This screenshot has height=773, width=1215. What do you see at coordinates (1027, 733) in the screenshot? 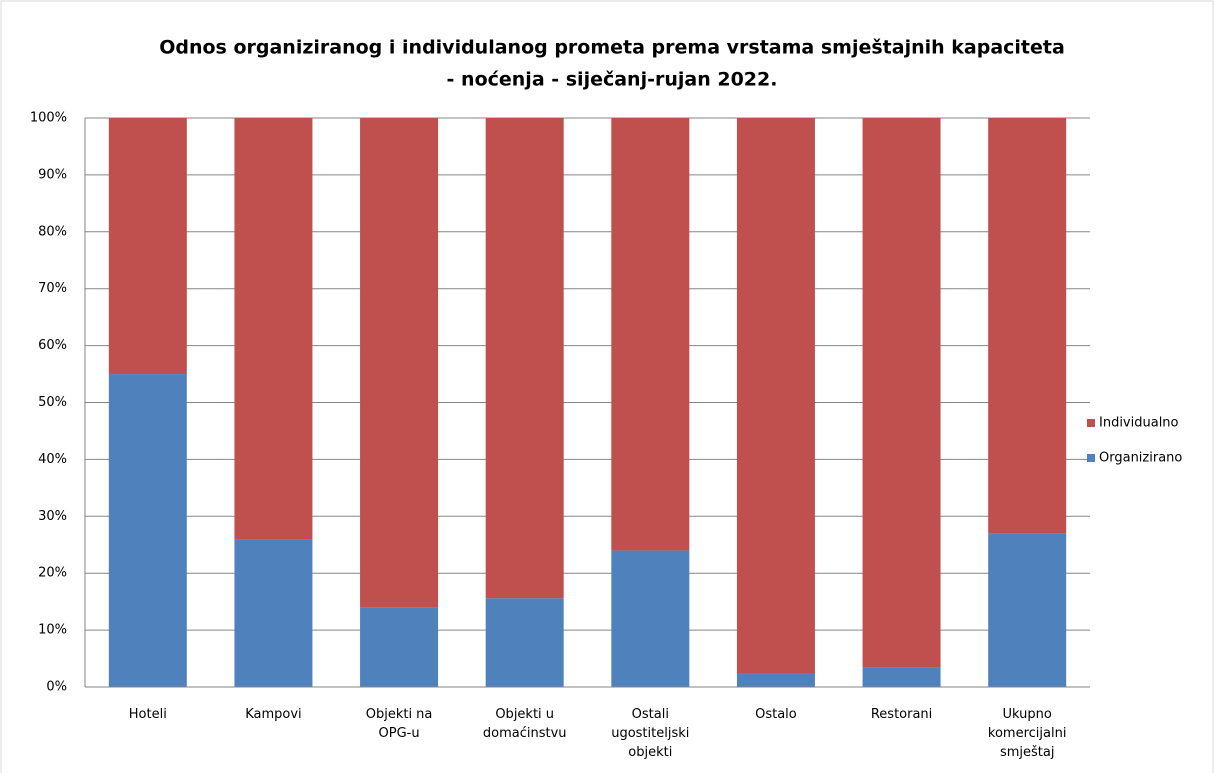
I see `x-tick-label: Ukupno komercijalni smještaj` at bounding box center [1027, 733].